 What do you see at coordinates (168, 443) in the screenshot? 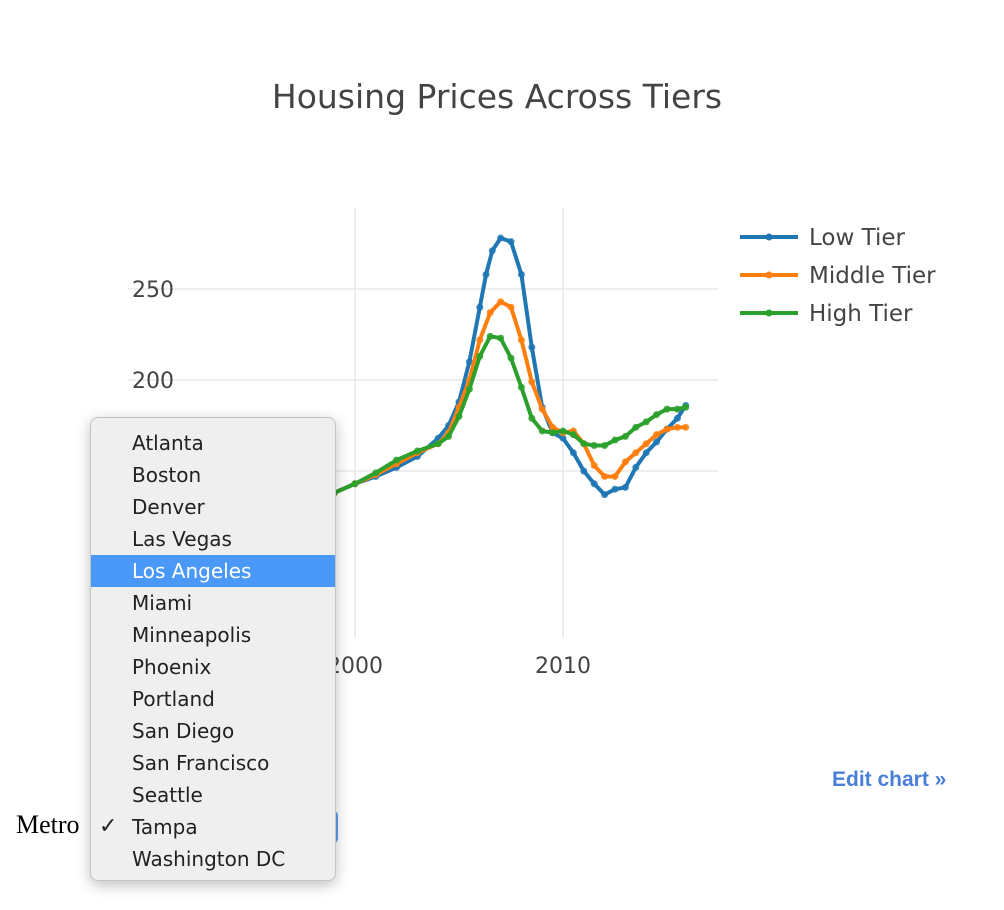
I see `metro-option-label: Atlanta` at bounding box center [168, 443].